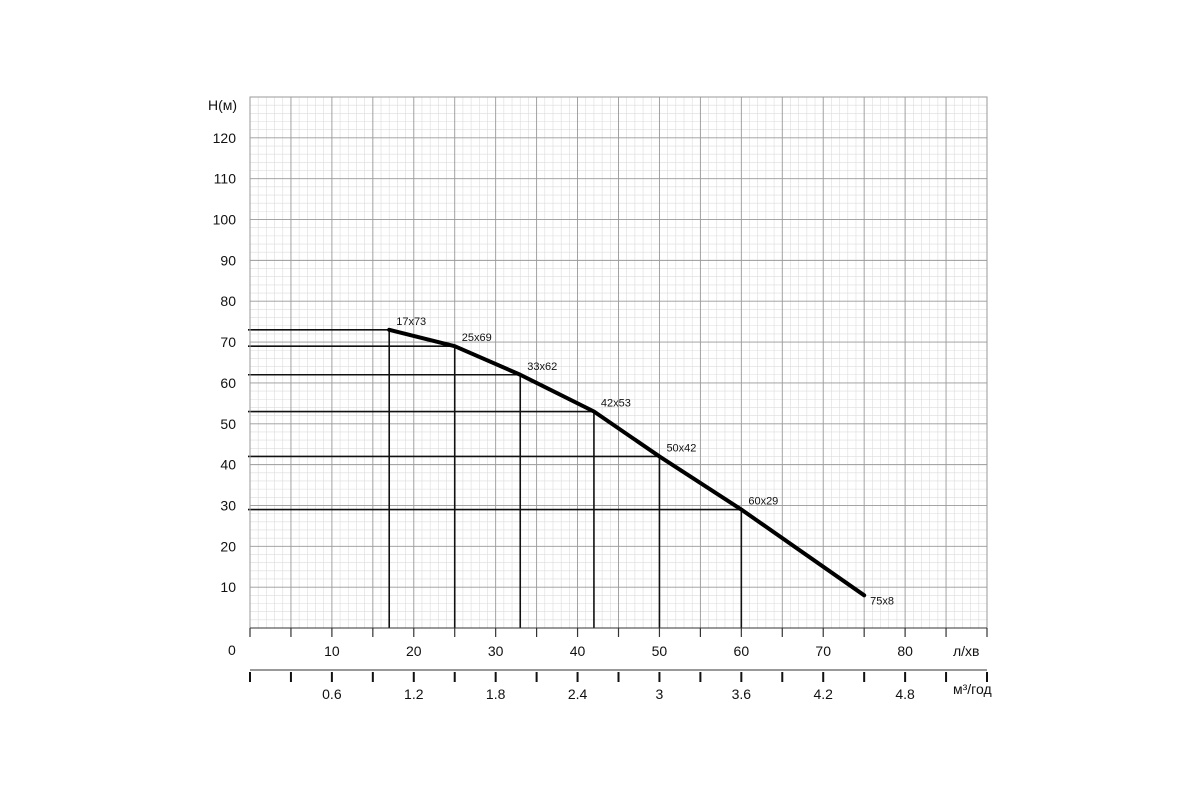 The image size is (1200, 800). What do you see at coordinates (905, 694) in the screenshot?
I see `x2-tick-label: 4.8` at bounding box center [905, 694].